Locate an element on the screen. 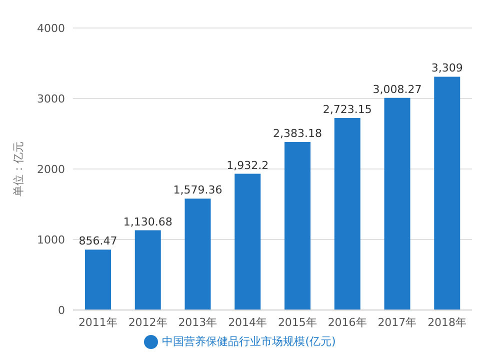 Image resolution: width=500 pixels, height=362 pixels. y-tick-label: 1000 is located at coordinates (51, 239).